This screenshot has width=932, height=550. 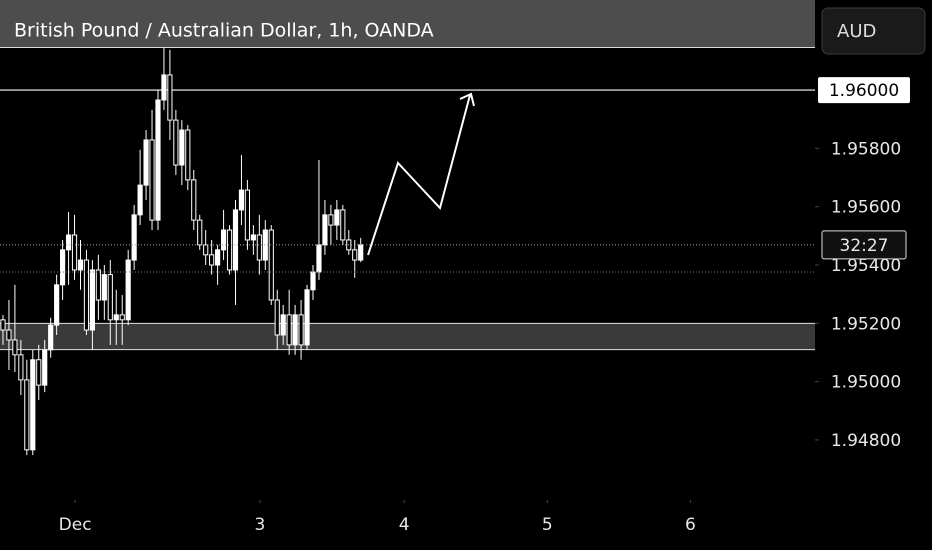 What do you see at coordinates (467, 99) in the screenshot?
I see `arrow-head` at bounding box center [467, 99].